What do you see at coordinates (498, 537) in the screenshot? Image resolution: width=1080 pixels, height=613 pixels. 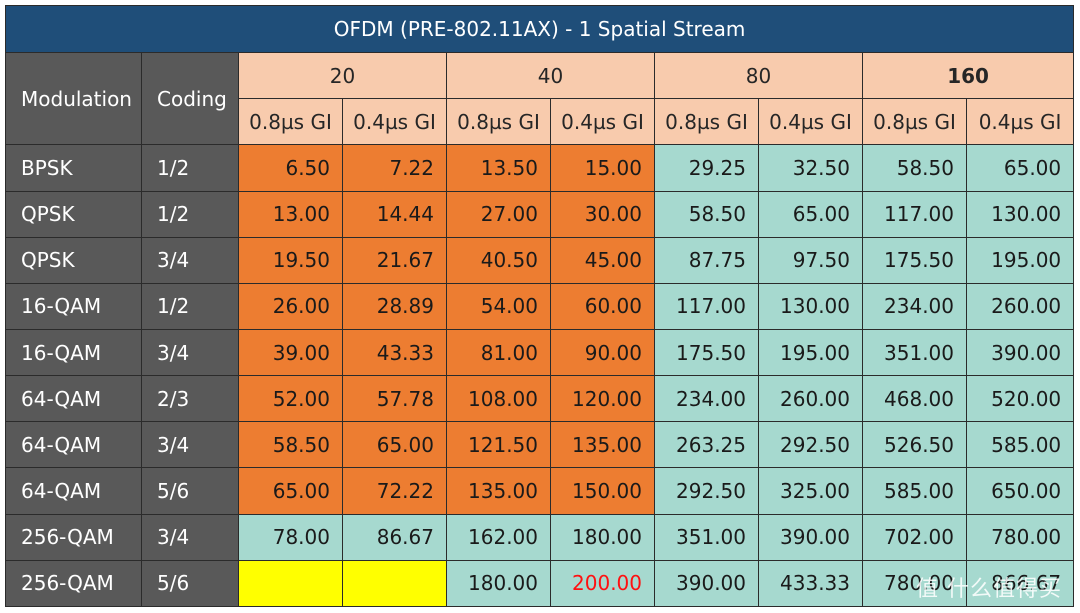 I see `rate-cell: 162.00` at bounding box center [498, 537].